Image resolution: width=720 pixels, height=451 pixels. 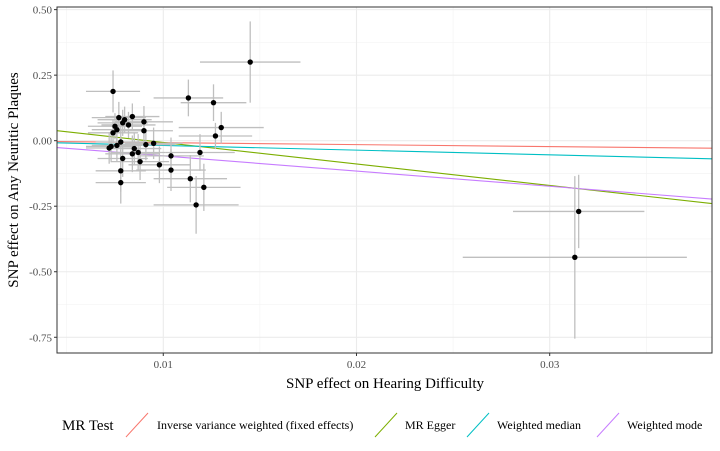 What do you see at coordinates (43, 142) in the screenshot?
I see `y-tick-label: 0.00` at bounding box center [43, 142].